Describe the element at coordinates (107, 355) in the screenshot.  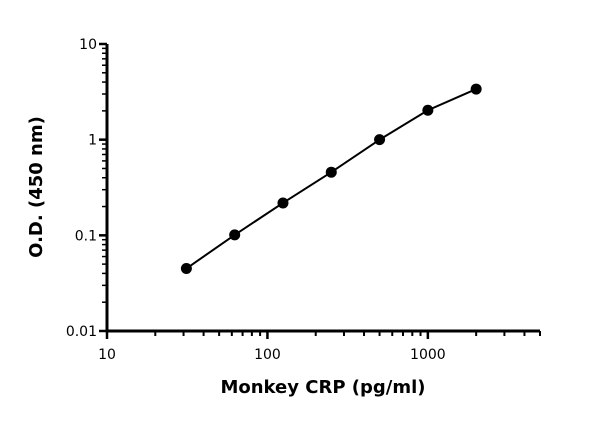
I see `x-tick-label: 10` at that location.